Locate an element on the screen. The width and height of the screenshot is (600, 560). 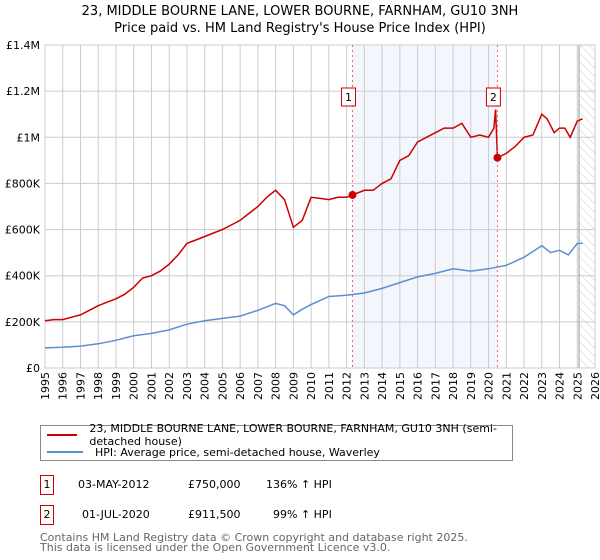
x-tick-label: 1997 is located at coordinates (80, 386).